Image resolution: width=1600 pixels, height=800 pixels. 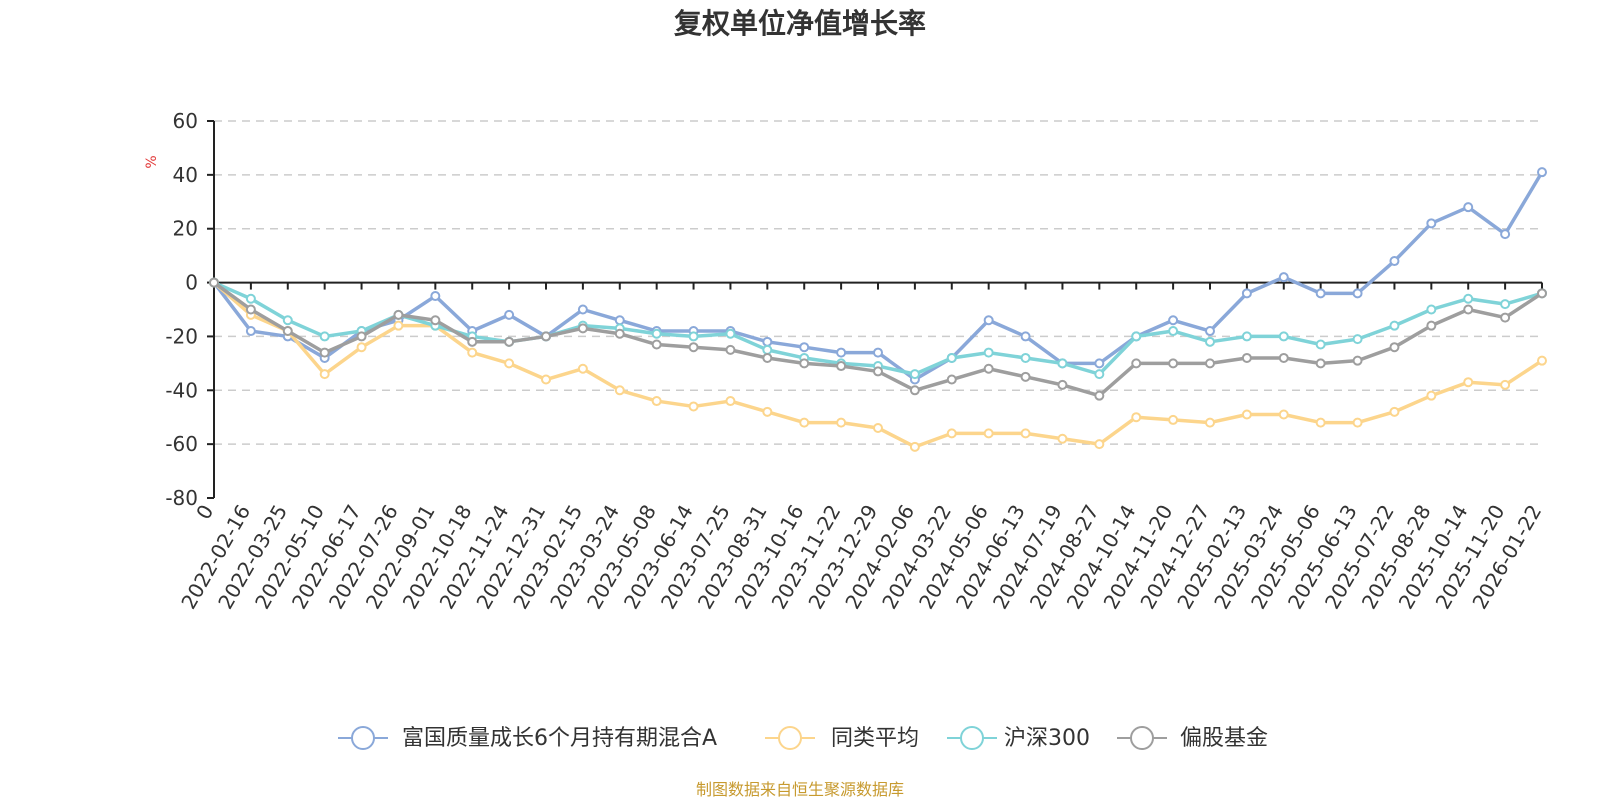 I want to click on y-tick-label: 40, so click(x=185, y=175).